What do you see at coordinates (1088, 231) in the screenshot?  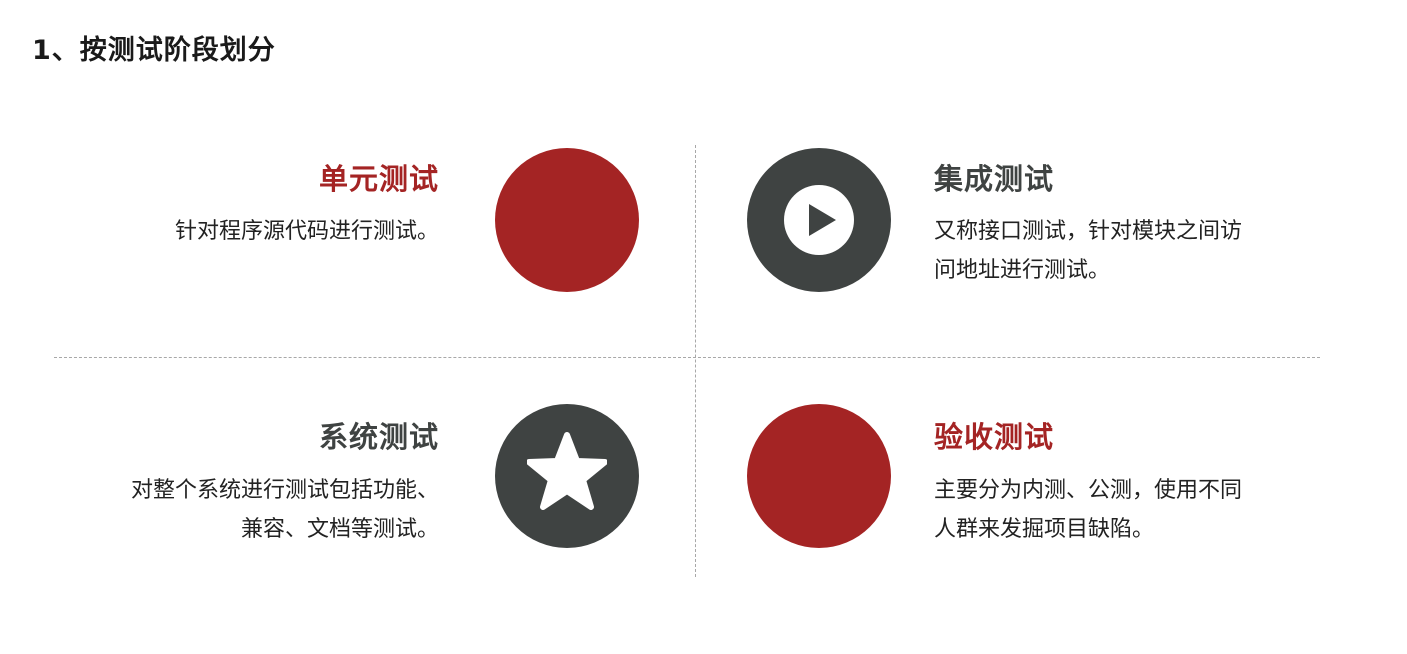 I see `integration-test-desc-line: 又称接口测试，针对模块之间访` at bounding box center [1088, 231].